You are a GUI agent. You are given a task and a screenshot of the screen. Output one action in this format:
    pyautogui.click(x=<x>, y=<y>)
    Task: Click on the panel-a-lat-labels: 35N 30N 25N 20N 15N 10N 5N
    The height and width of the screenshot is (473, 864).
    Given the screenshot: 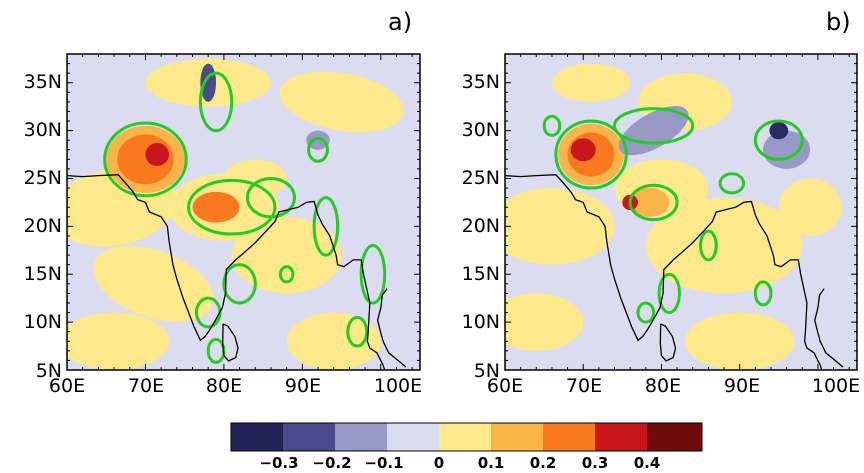 What is the action you would take?
    pyautogui.click(x=43, y=226)
    